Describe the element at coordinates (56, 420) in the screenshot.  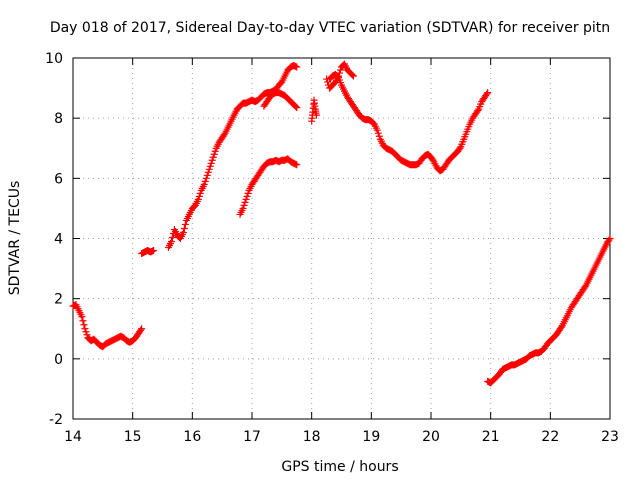
I see `y-tick-label: -2` at that location.